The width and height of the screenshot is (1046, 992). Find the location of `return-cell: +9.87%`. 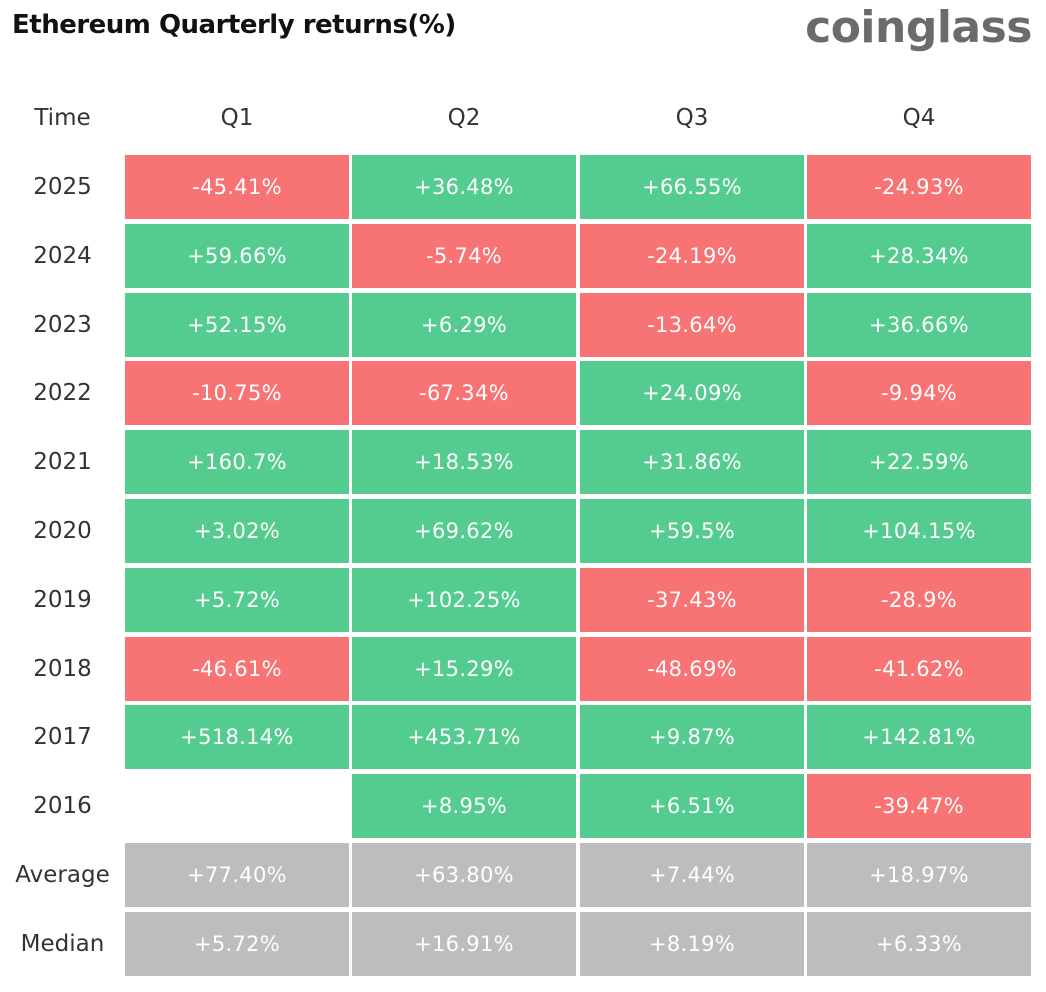

return-cell: +9.87% is located at coordinates (692, 737).